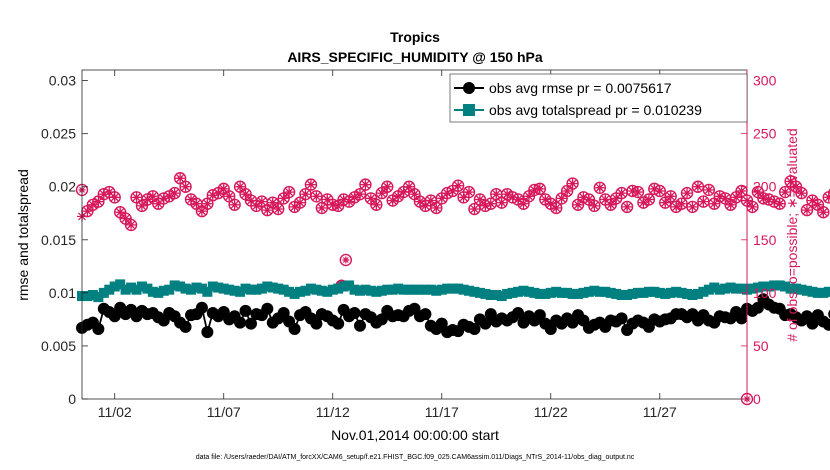 The width and height of the screenshot is (830, 470). What do you see at coordinates (58, 346) in the screenshot?
I see `y-tick-label-left: 0.005` at bounding box center [58, 346].